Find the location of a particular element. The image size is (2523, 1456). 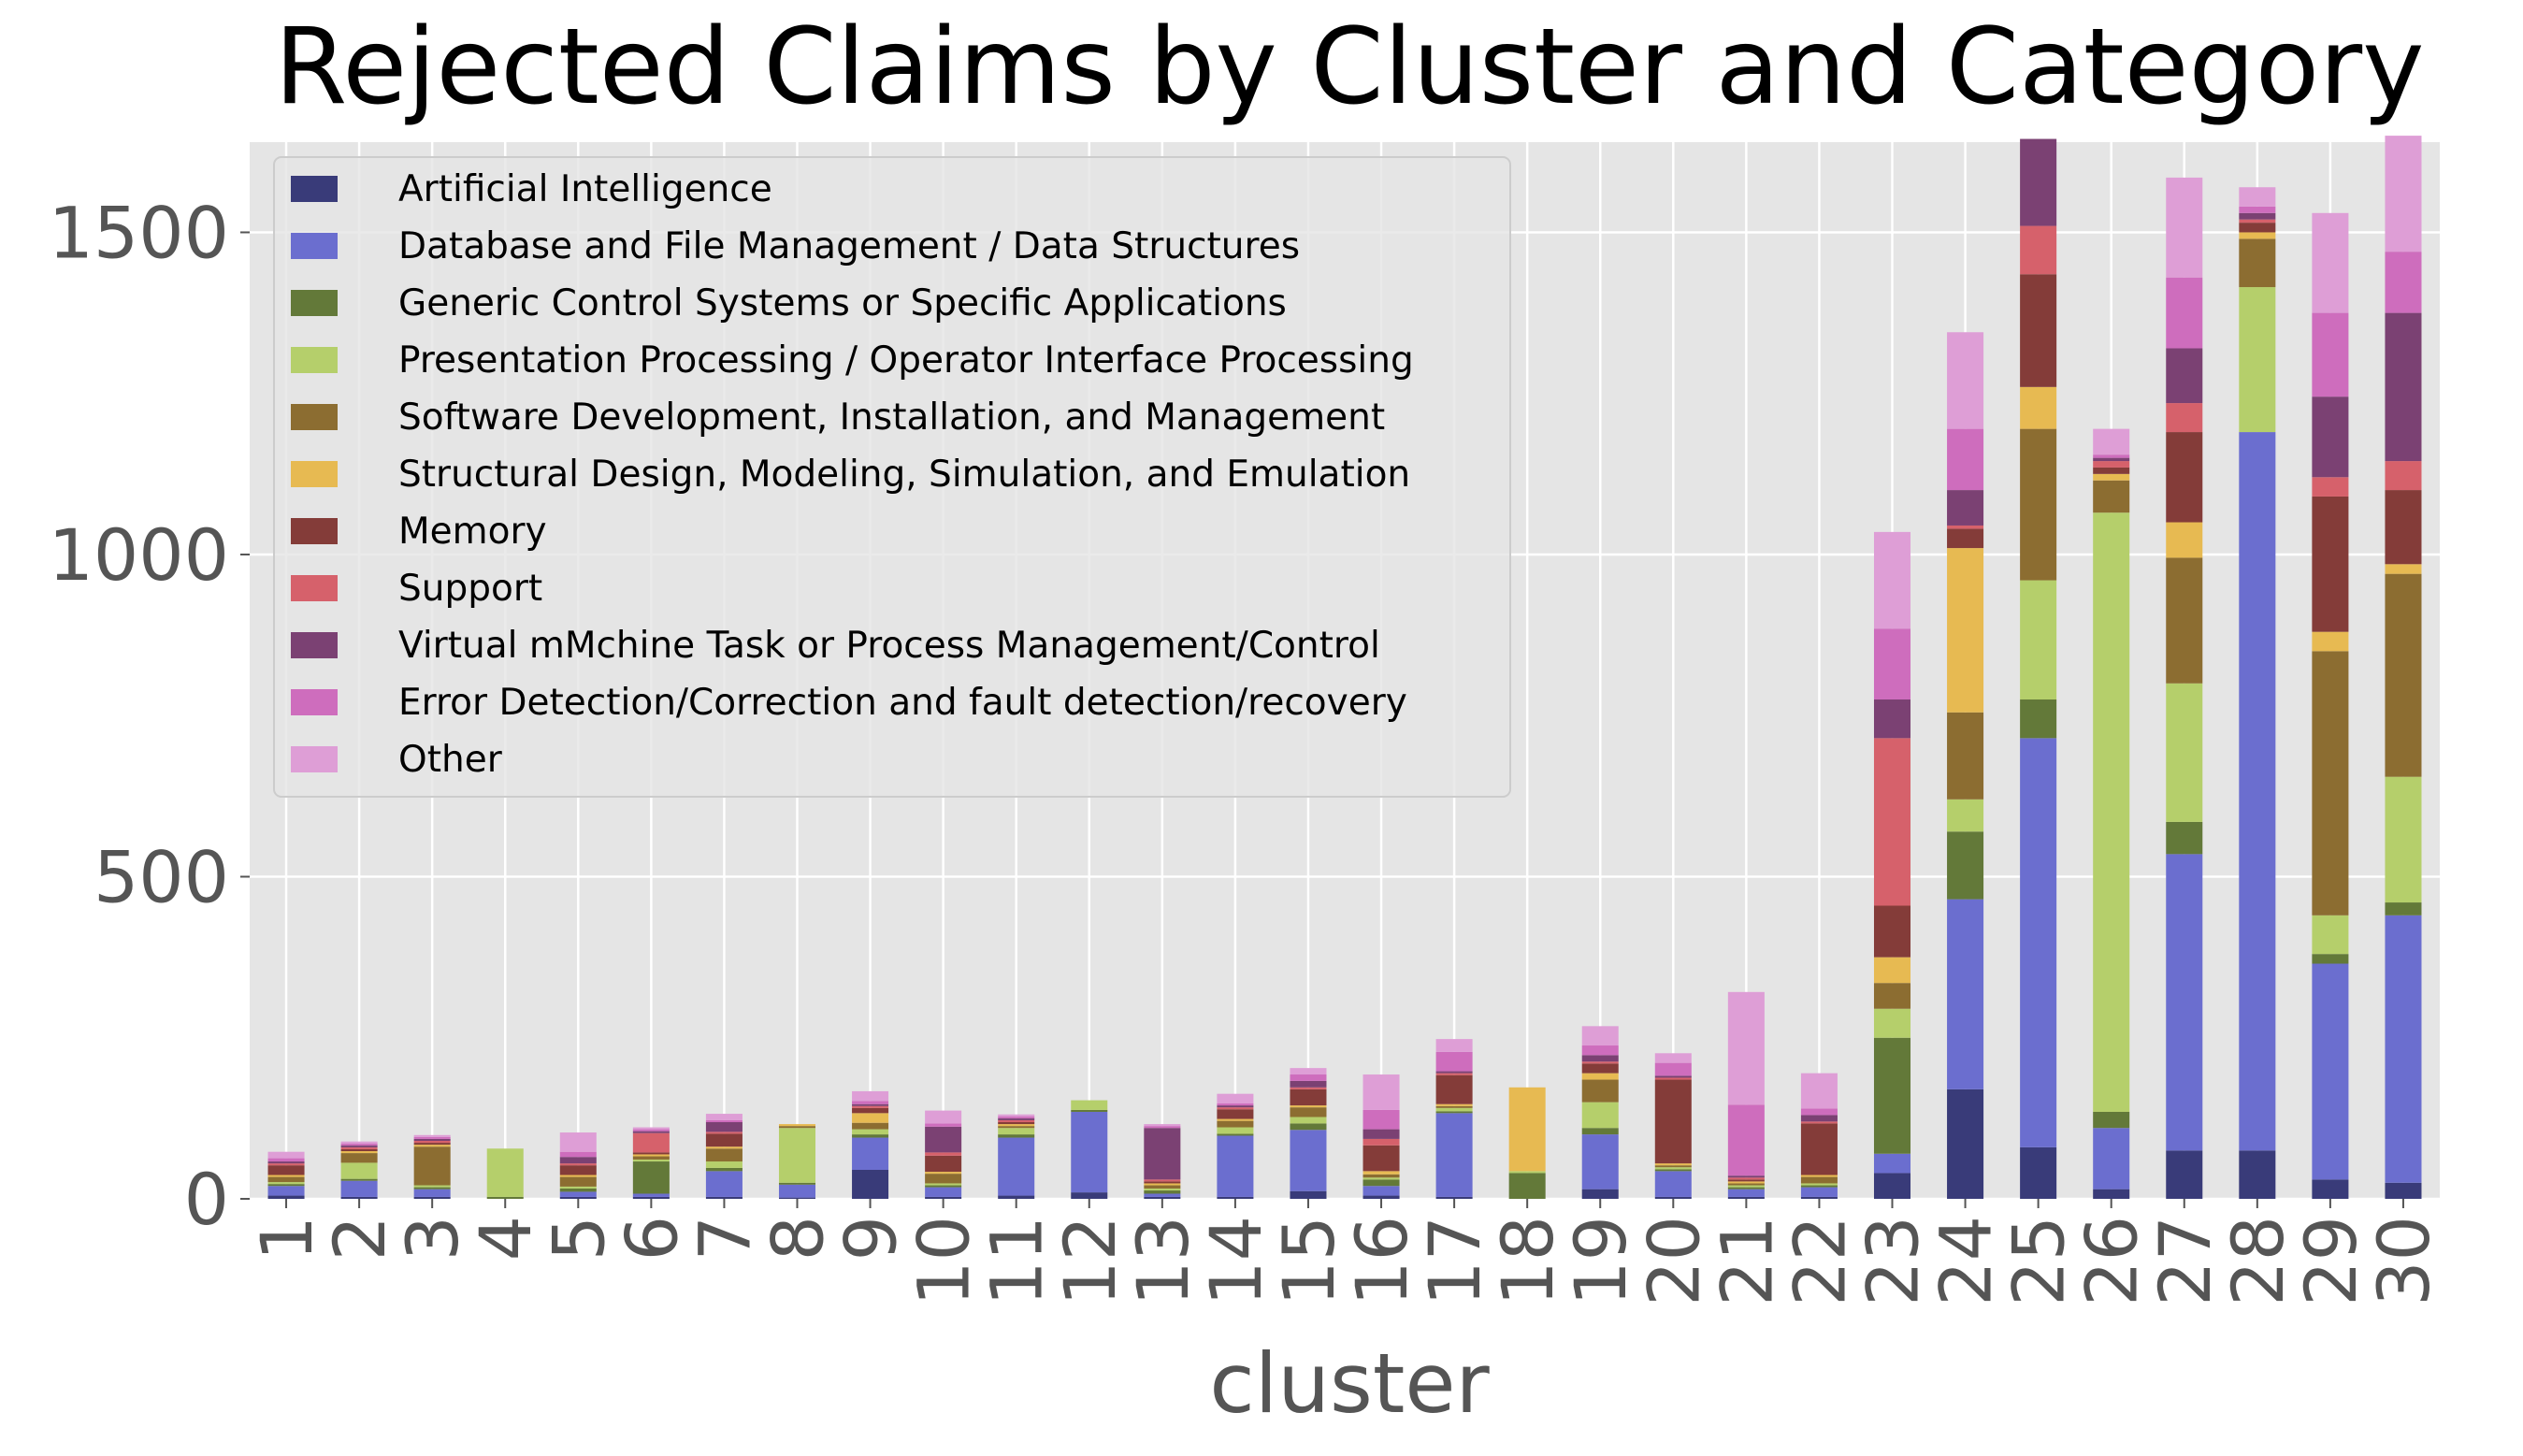

x-tick-label: 21 is located at coordinates (1746, 1261).